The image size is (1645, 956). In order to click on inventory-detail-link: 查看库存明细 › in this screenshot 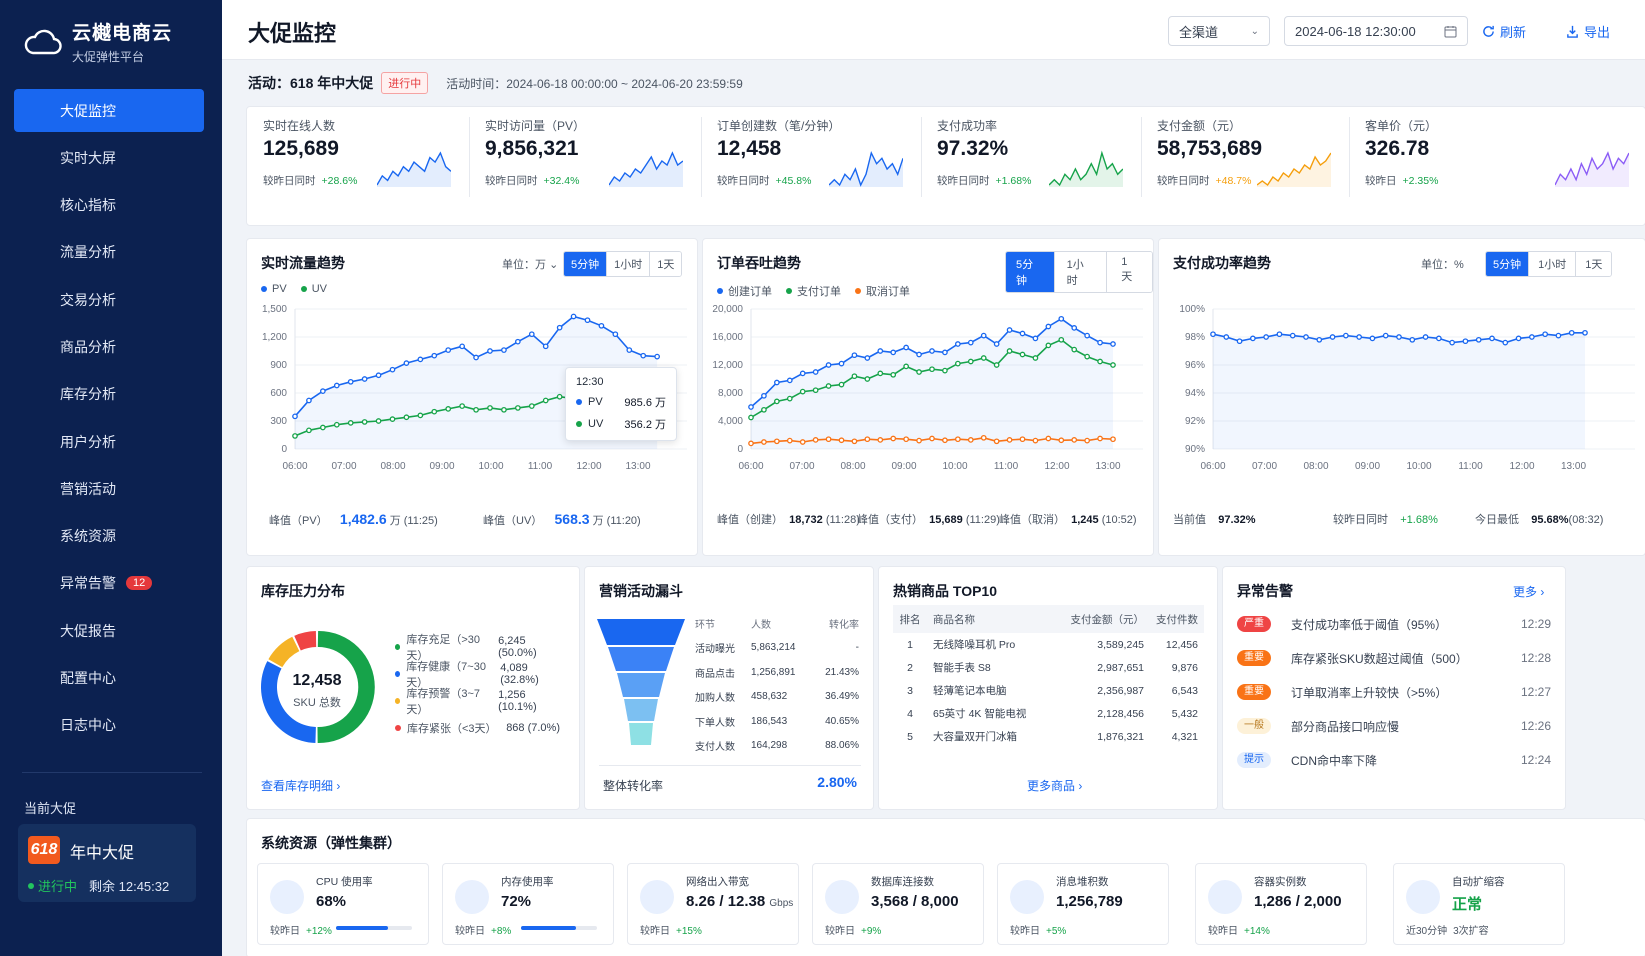, I will do `click(300, 785)`.